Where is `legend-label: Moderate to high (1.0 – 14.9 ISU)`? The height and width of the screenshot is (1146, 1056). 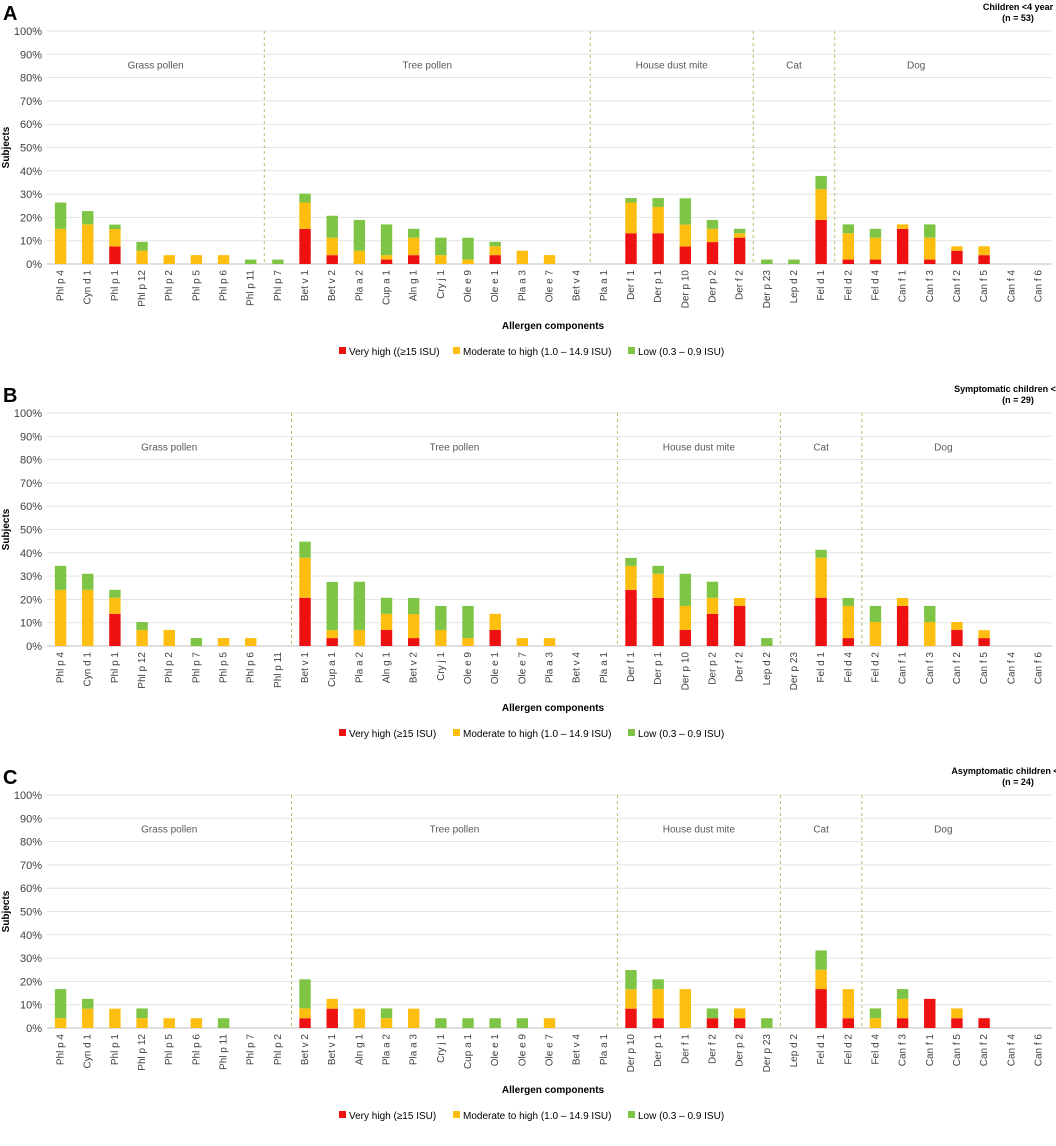 legend-label: Moderate to high (1.0 – 14.9 ISU) is located at coordinates (537, 352).